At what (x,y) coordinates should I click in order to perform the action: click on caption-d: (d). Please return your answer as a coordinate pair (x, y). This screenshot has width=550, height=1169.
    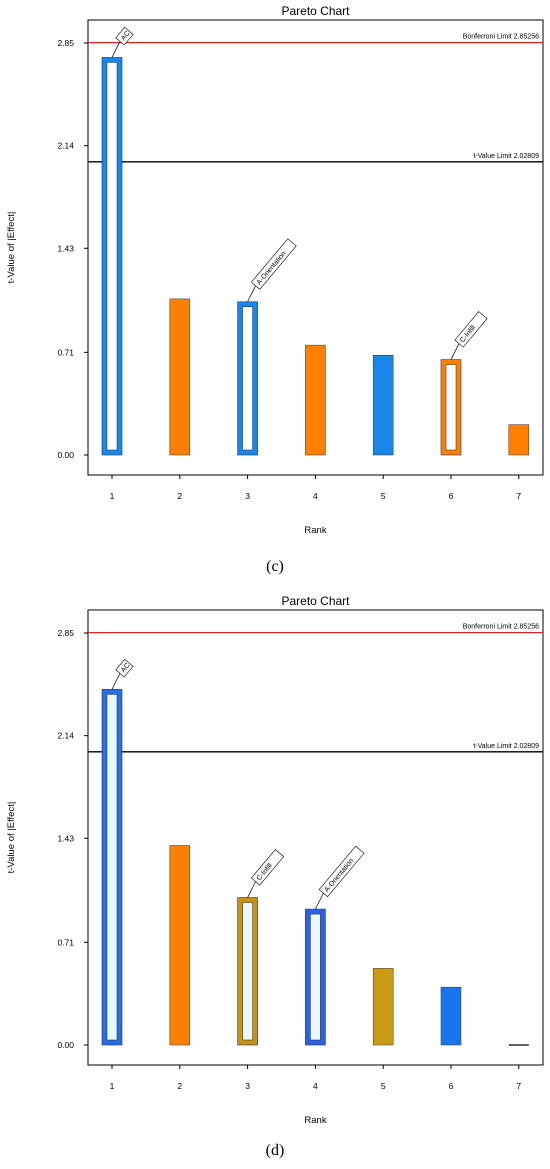
    Looking at the image, I should click on (275, 1150).